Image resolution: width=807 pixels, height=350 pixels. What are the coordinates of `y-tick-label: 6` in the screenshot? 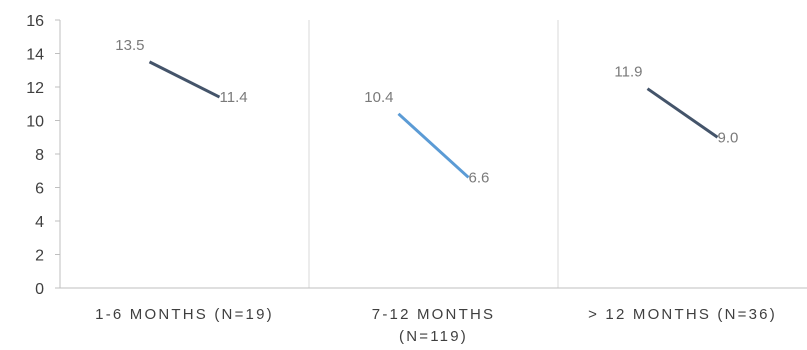 It's located at (39, 189).